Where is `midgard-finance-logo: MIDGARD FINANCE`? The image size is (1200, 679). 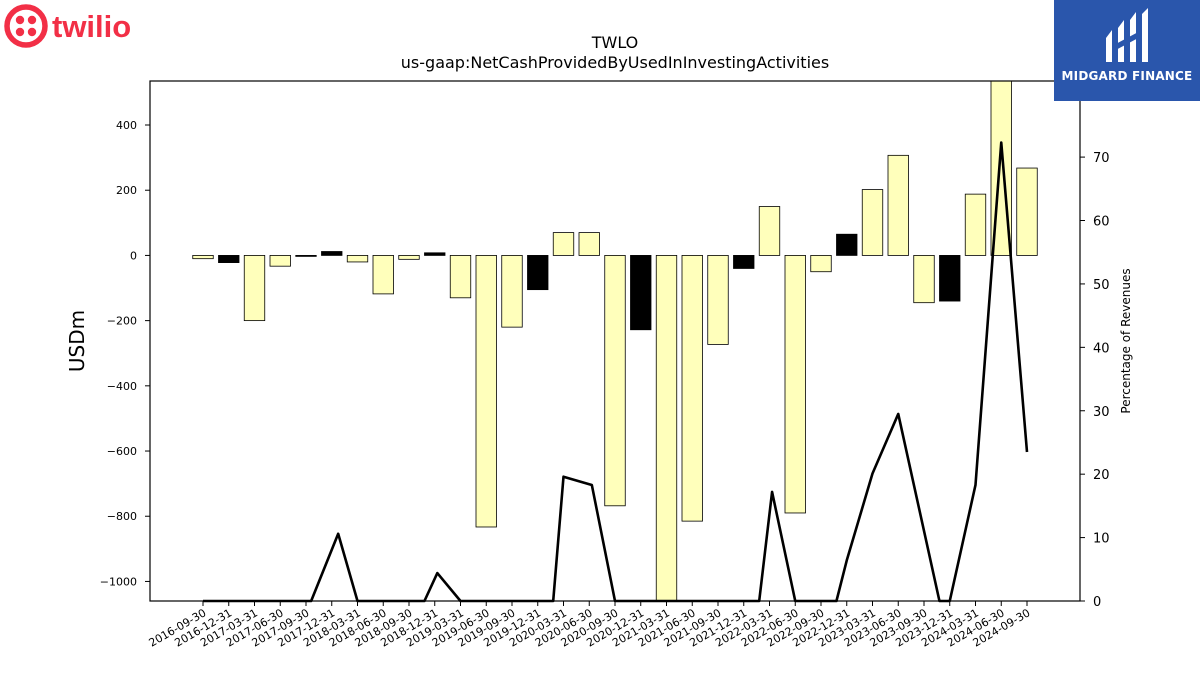 midgard-finance-logo: MIDGARD FINANCE is located at coordinates (1127, 50).